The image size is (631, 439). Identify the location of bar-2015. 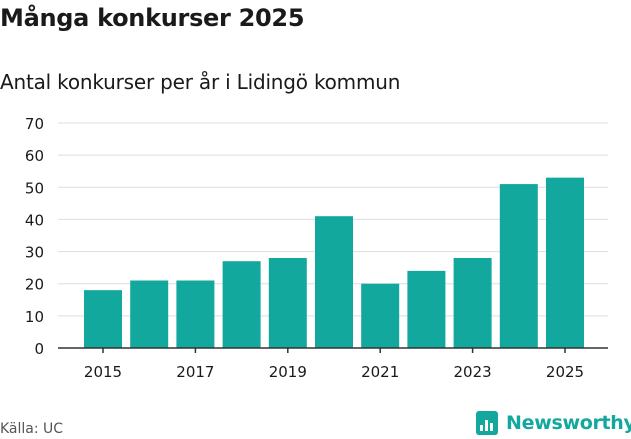
(103, 319).